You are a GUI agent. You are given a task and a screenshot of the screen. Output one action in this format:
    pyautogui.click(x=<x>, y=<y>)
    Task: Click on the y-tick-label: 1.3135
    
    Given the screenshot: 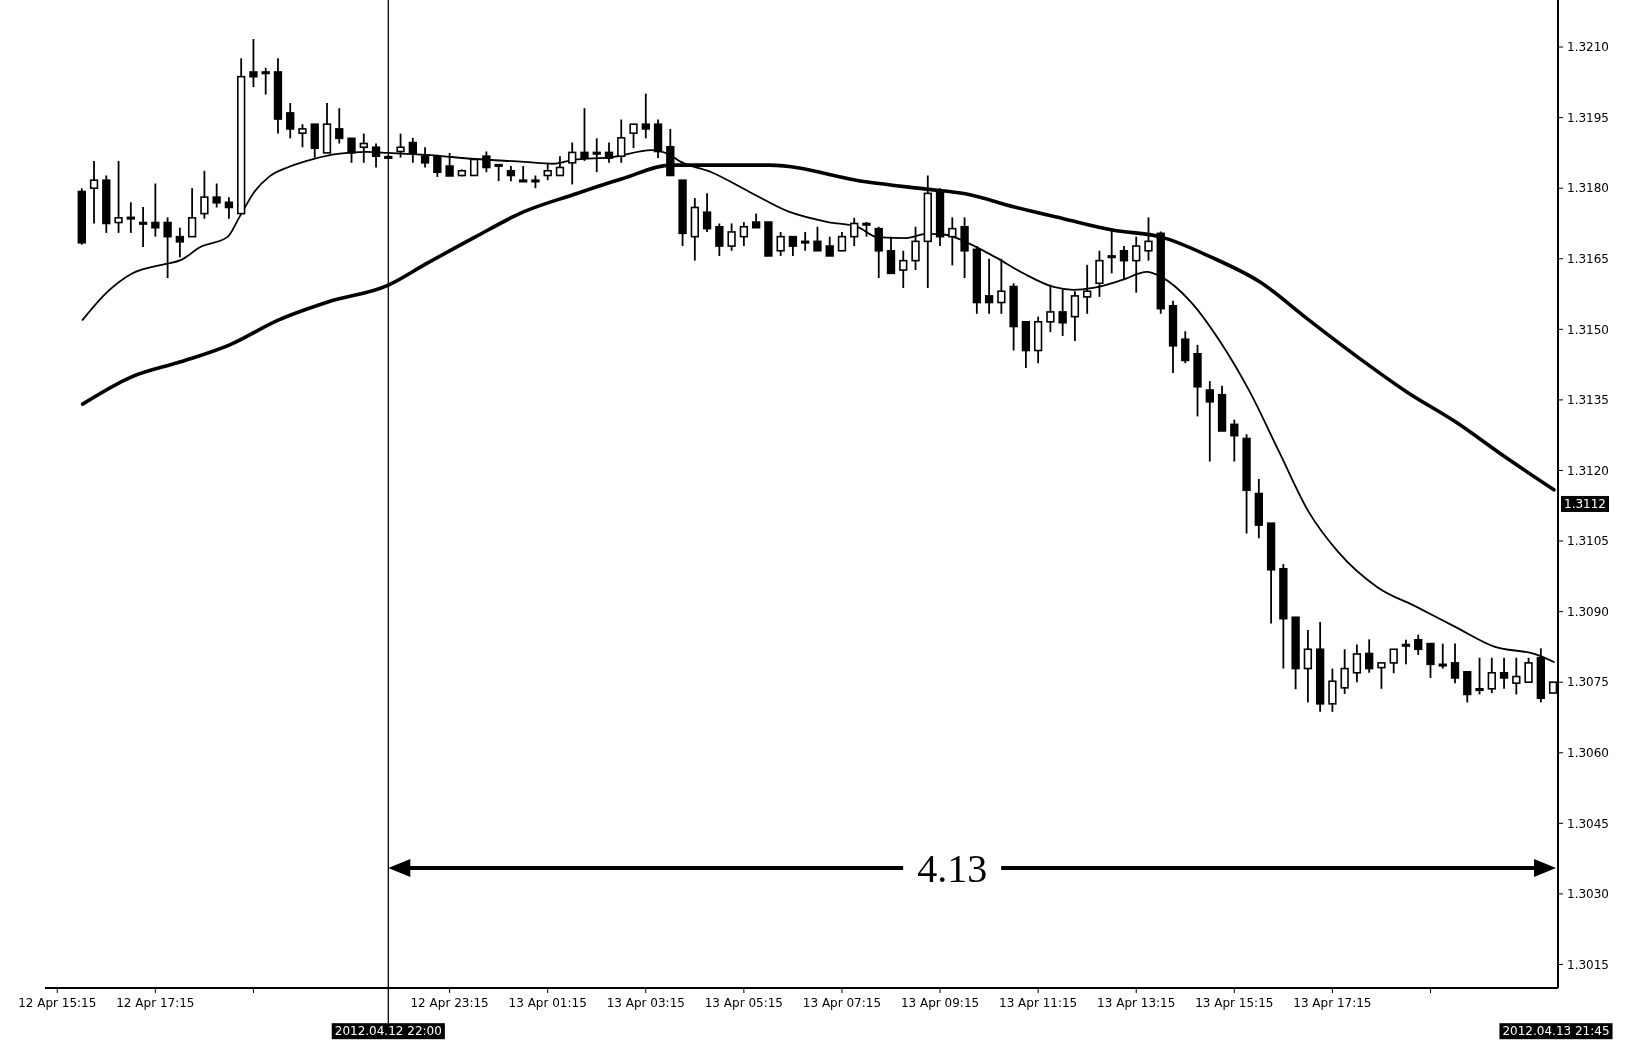 What is the action you would take?
    pyautogui.click(x=1588, y=400)
    